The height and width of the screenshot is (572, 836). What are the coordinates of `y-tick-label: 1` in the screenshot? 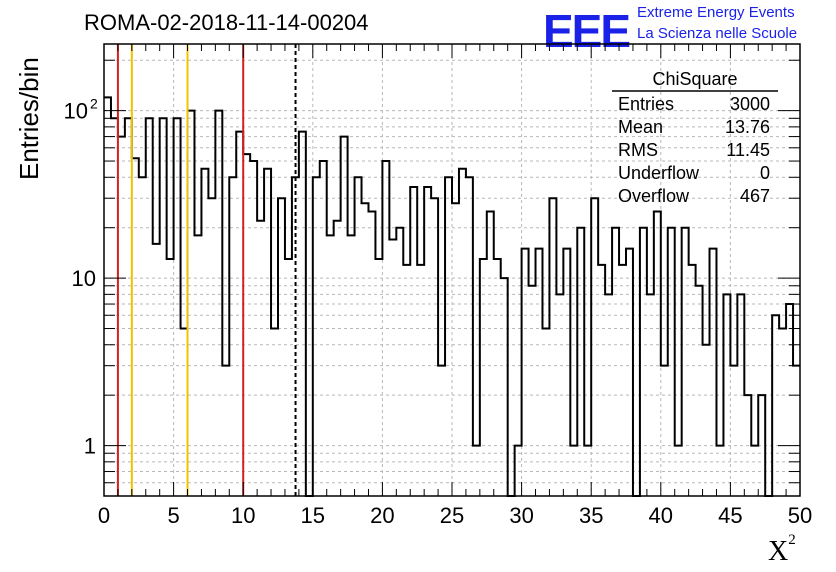 It's located at (90, 446).